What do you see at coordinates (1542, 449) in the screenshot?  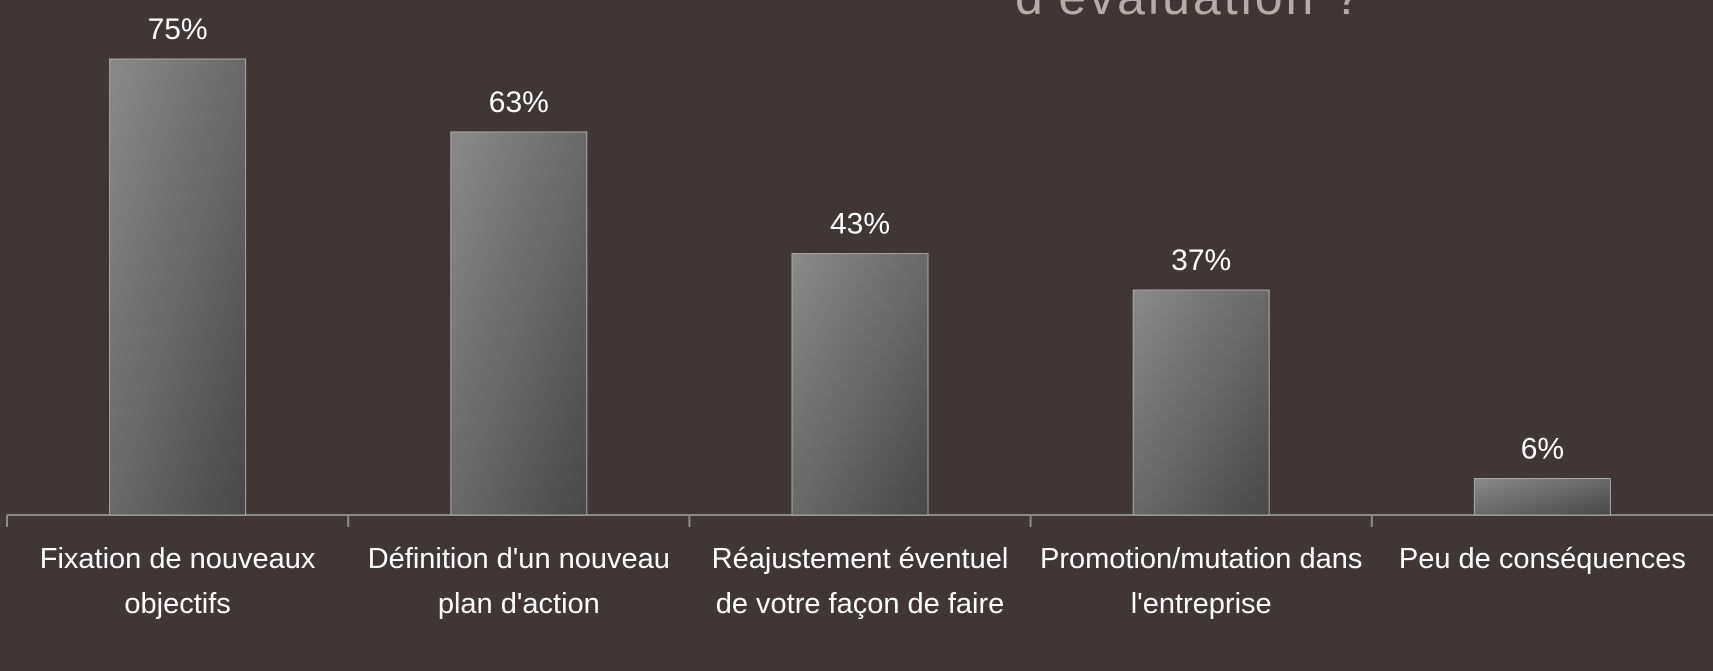 I see `value-label: 6%` at bounding box center [1542, 449].